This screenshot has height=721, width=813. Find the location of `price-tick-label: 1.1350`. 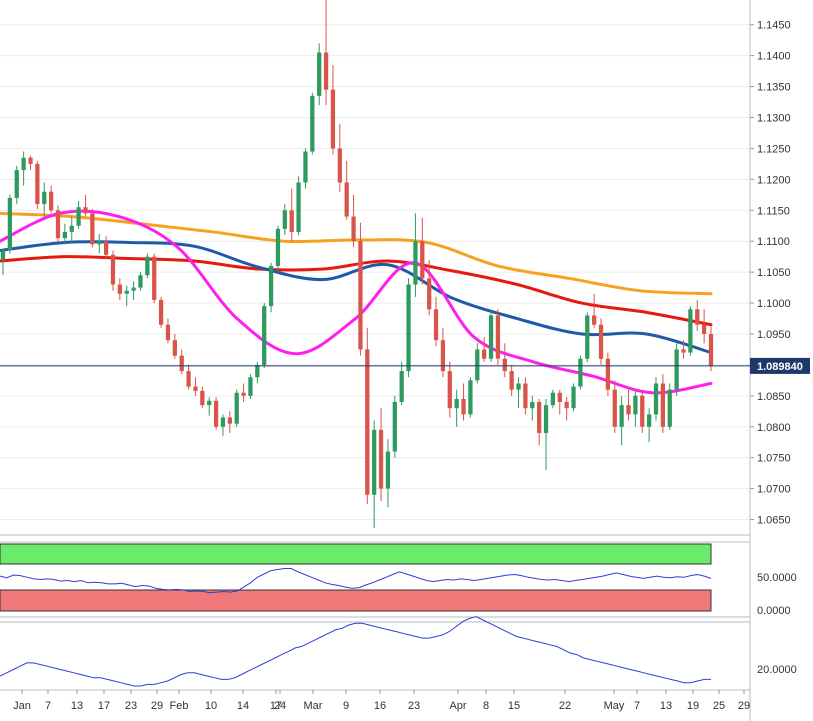

price-tick-label: 1.1350 is located at coordinates (774, 88).